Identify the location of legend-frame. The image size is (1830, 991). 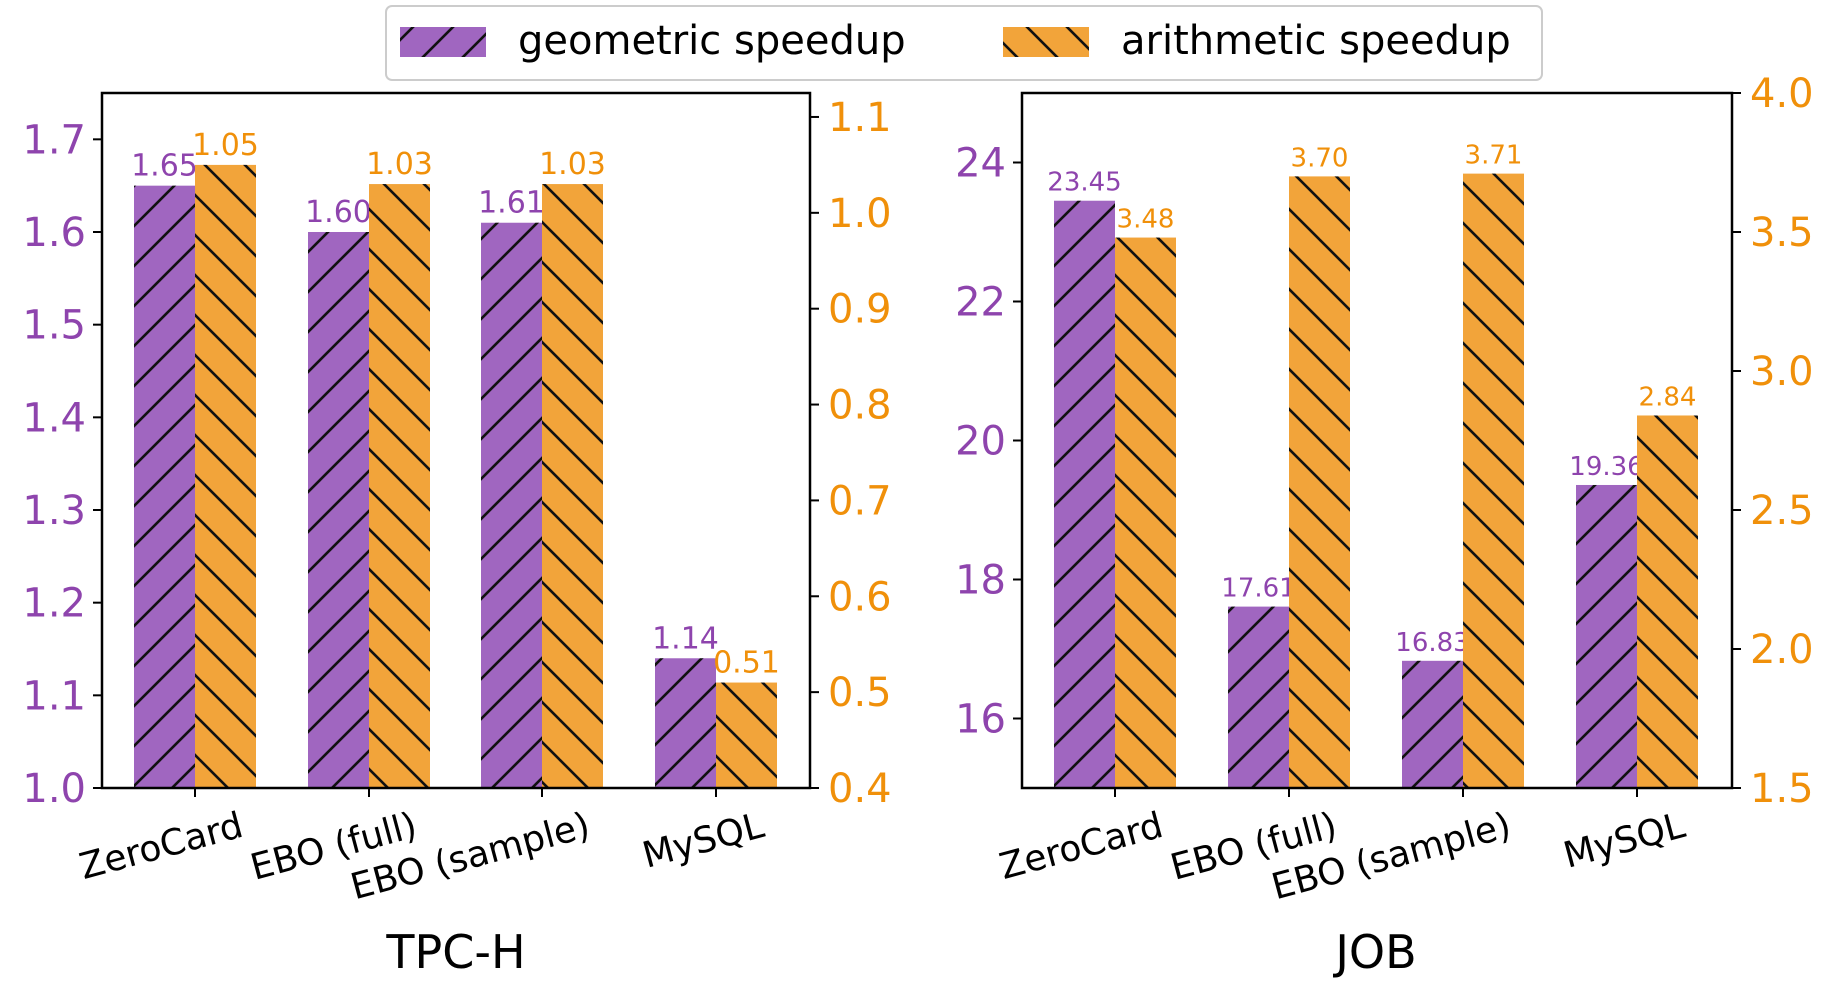
(964, 43).